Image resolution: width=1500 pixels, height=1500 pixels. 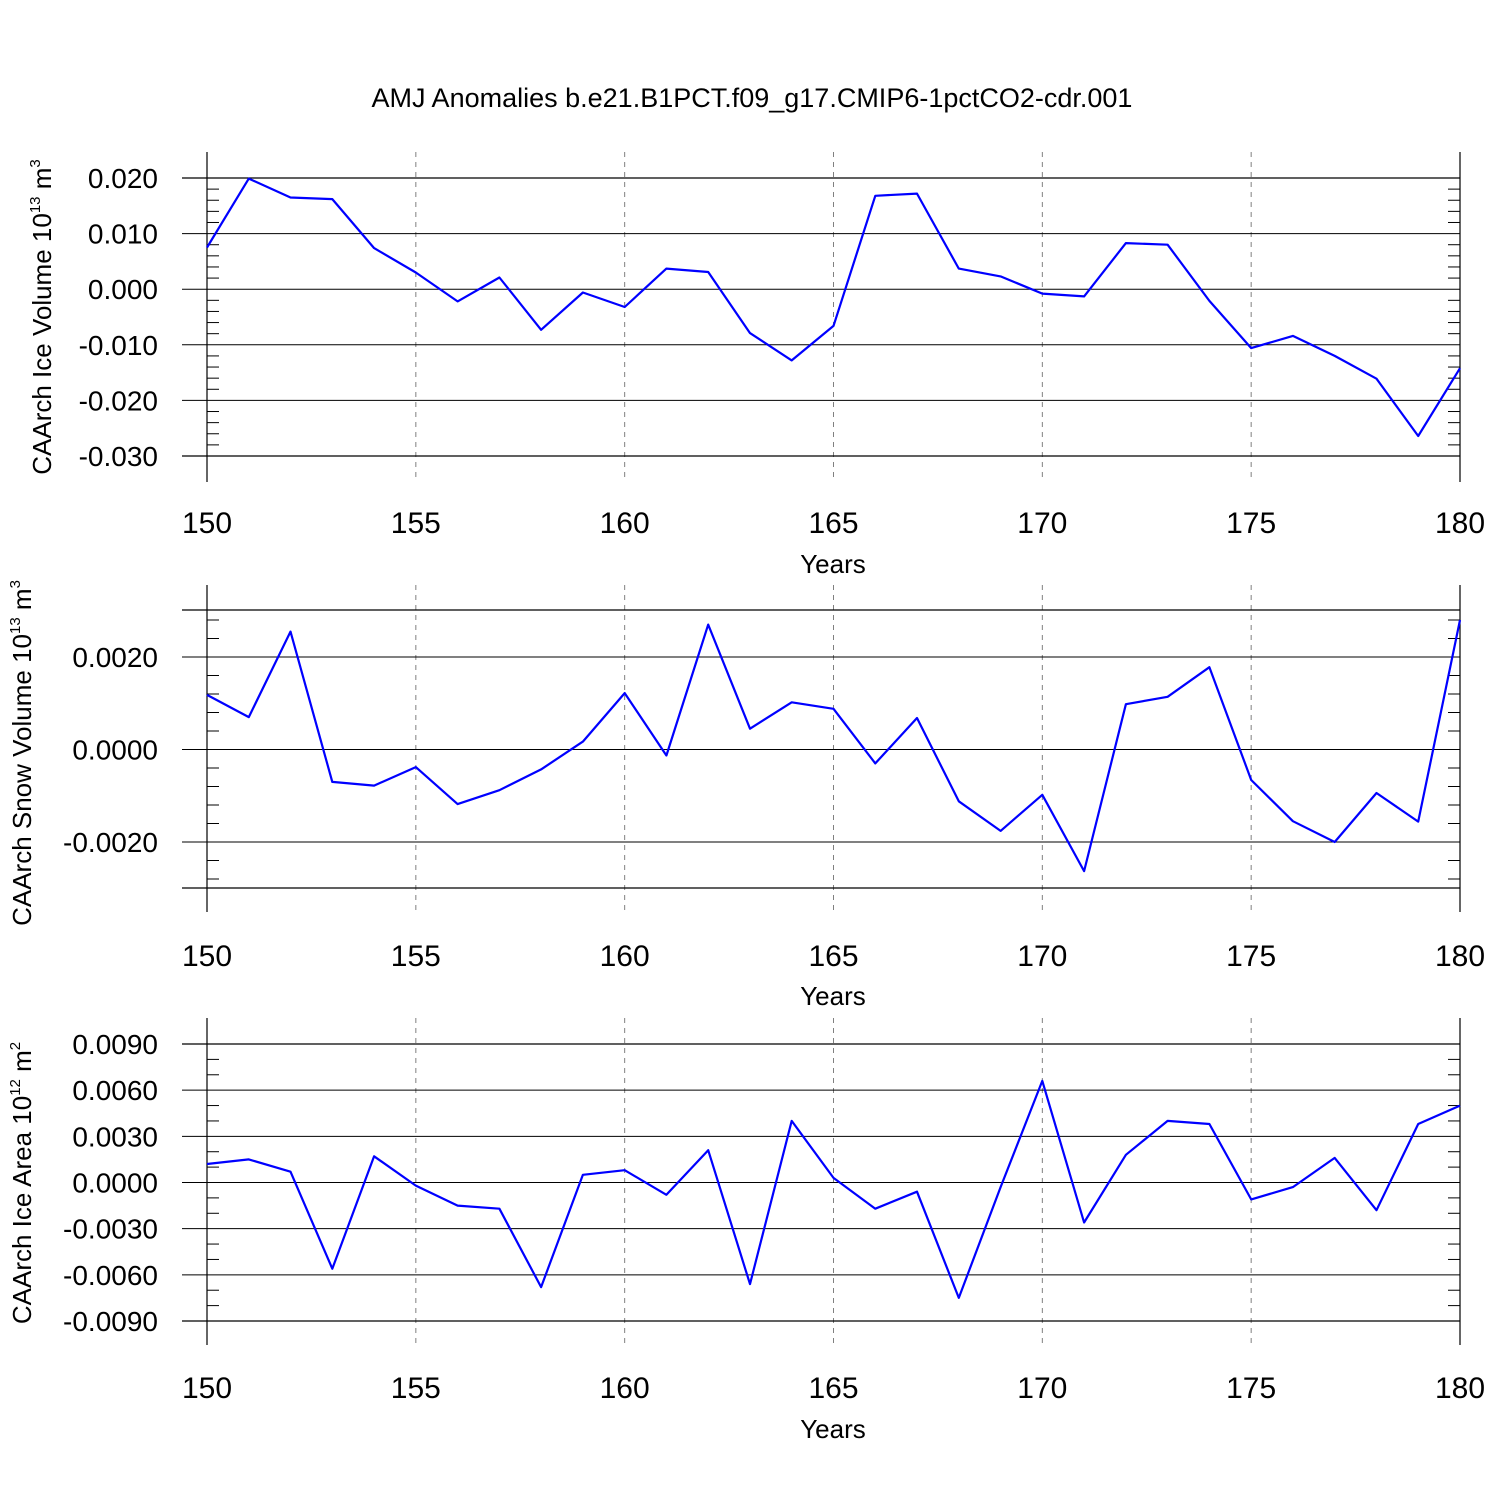 What do you see at coordinates (123, 289) in the screenshot?
I see `y-tick-label: 0.000` at bounding box center [123, 289].